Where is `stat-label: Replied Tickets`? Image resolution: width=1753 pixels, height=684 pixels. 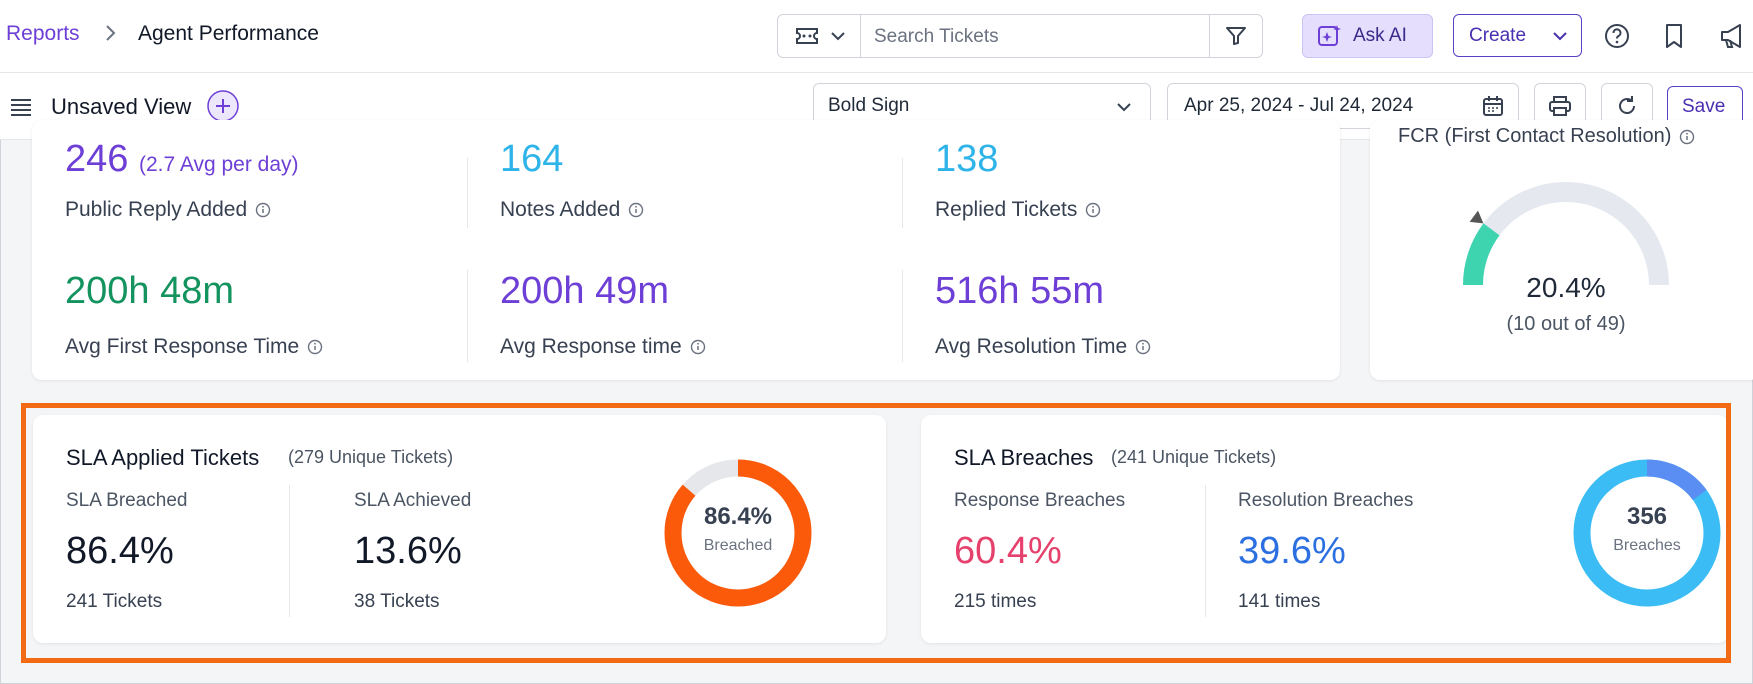 stat-label: Replied Tickets is located at coordinates (1018, 210).